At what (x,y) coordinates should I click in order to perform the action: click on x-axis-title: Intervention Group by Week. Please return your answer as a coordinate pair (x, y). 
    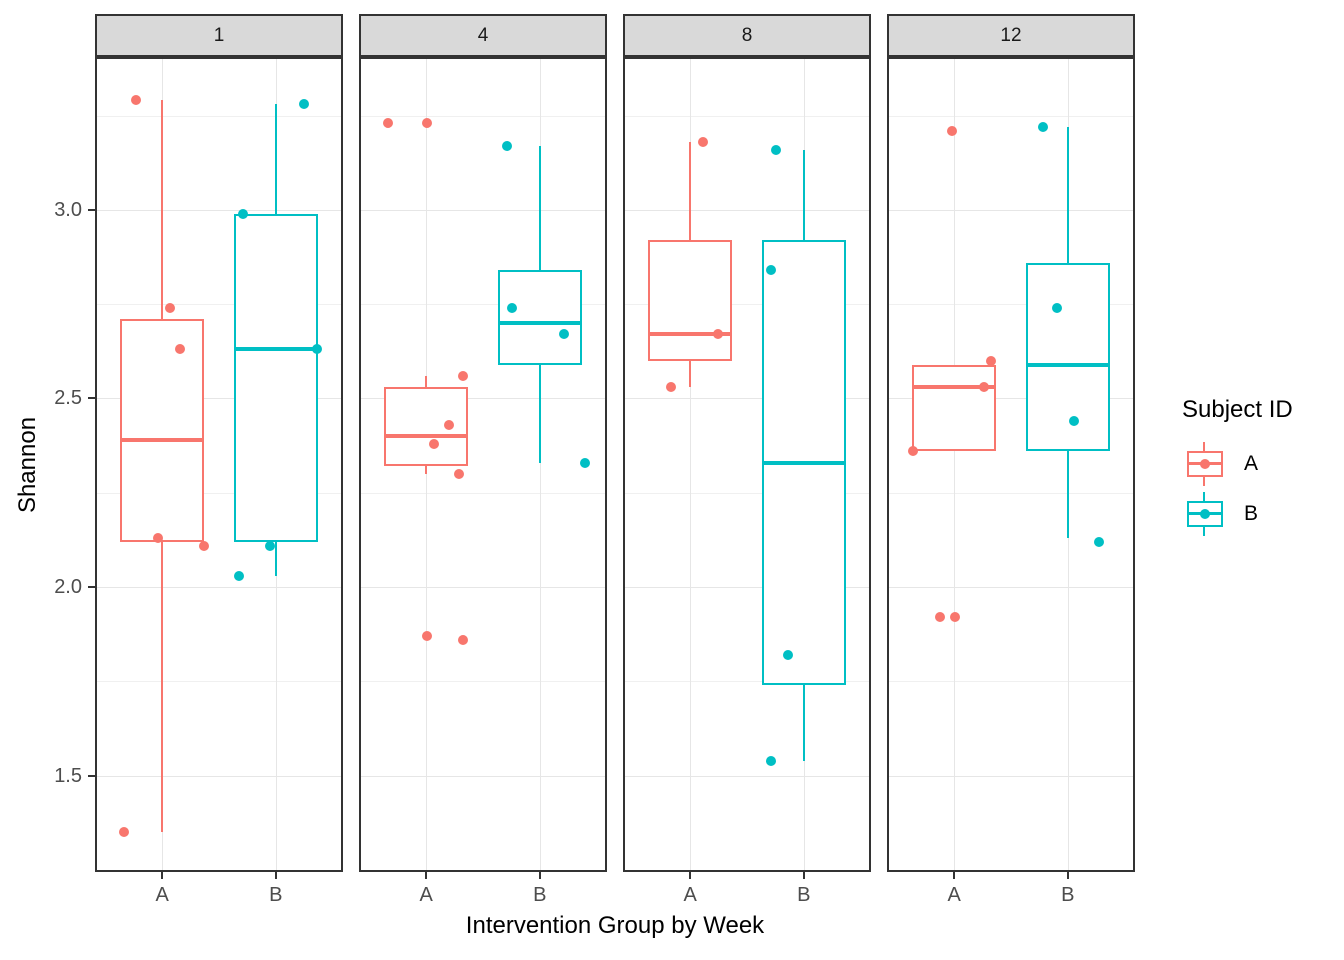
    Looking at the image, I should click on (615, 925).